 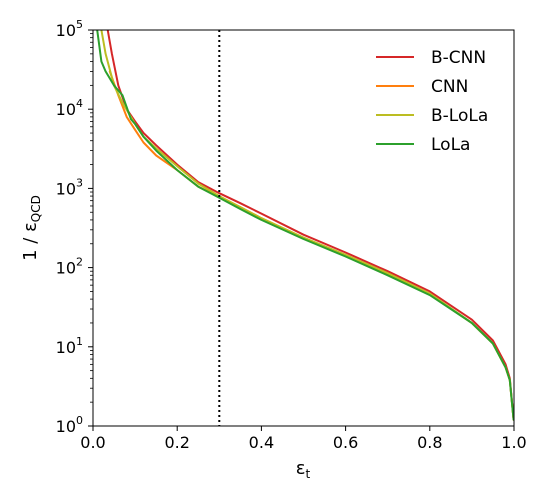 I want to click on legend-label-b-lola: B-LoLa, so click(x=459, y=116).